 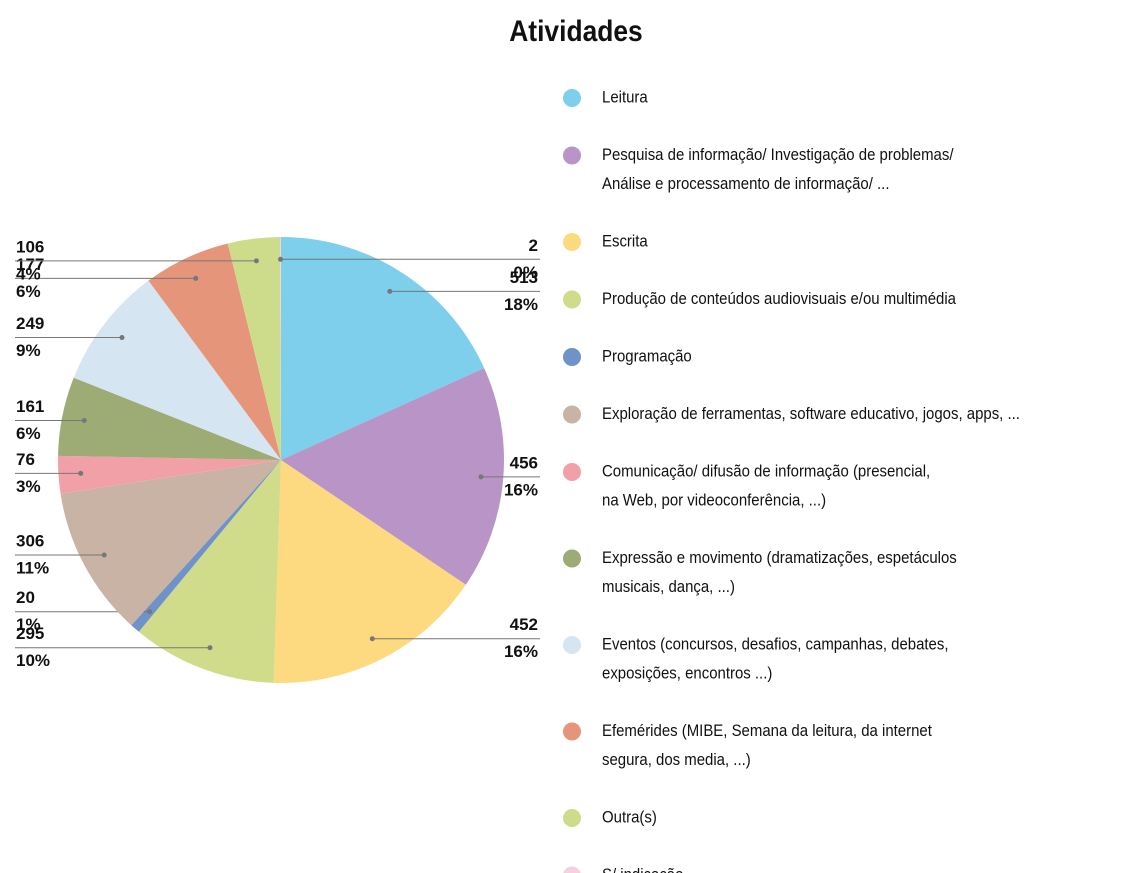 I want to click on value-label: 306, so click(x=30, y=540).